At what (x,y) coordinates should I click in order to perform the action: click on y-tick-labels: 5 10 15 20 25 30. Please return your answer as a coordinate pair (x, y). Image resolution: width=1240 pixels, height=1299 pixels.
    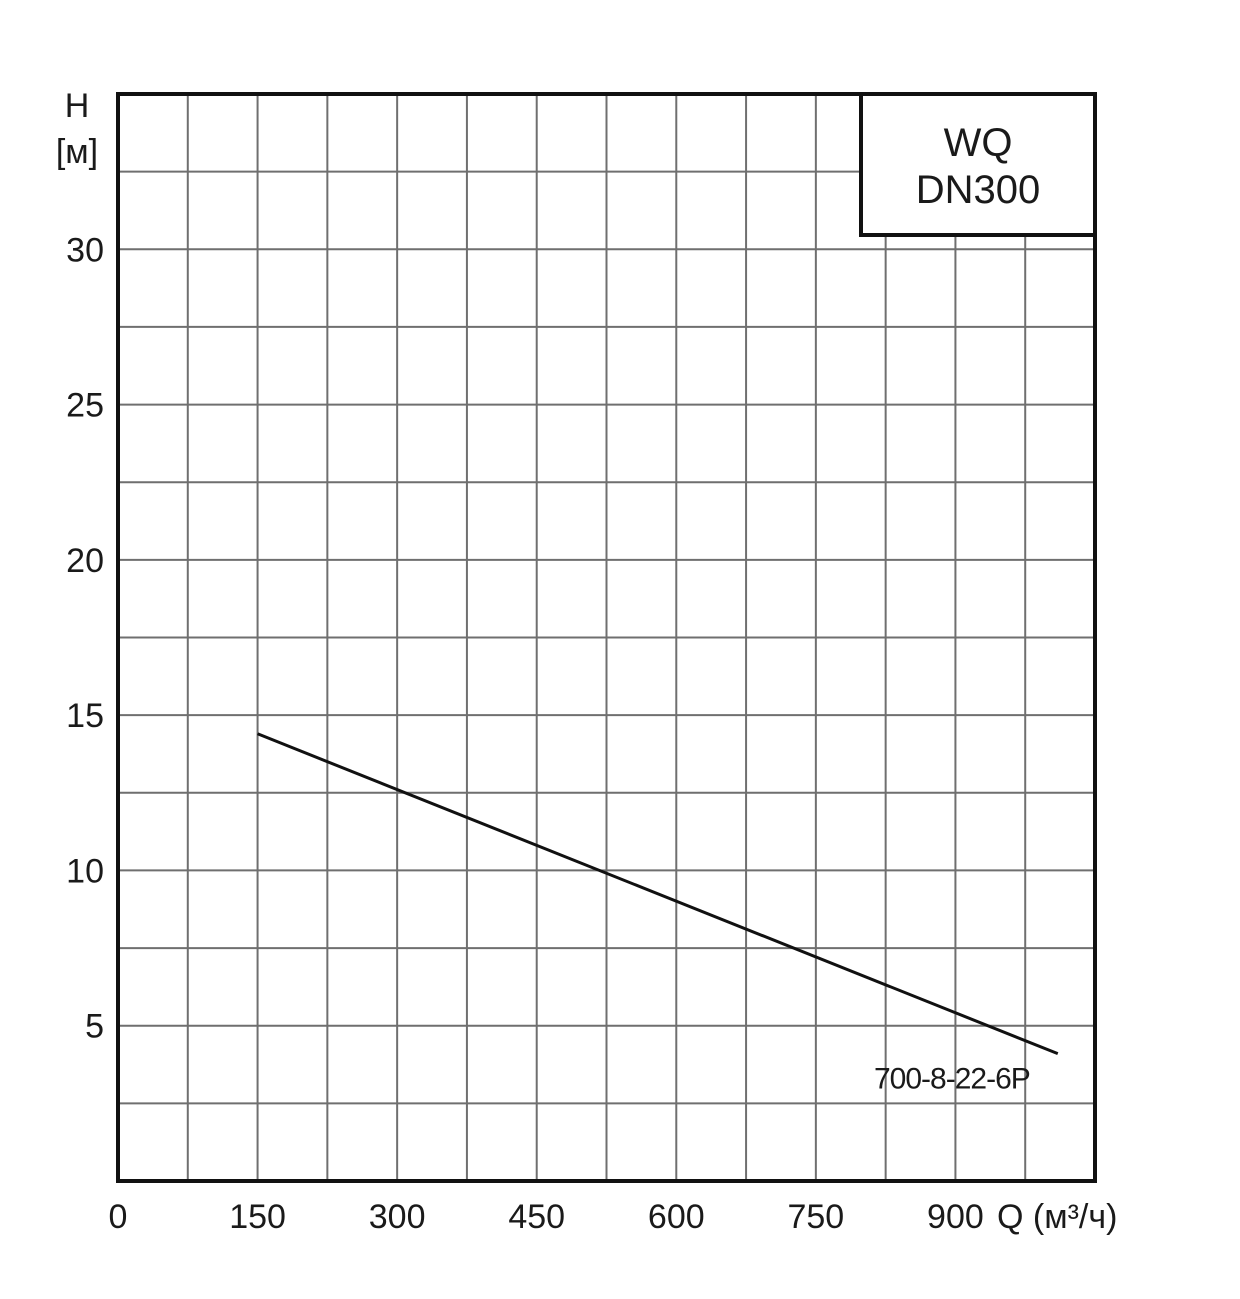
    Looking at the image, I should click on (85, 638).